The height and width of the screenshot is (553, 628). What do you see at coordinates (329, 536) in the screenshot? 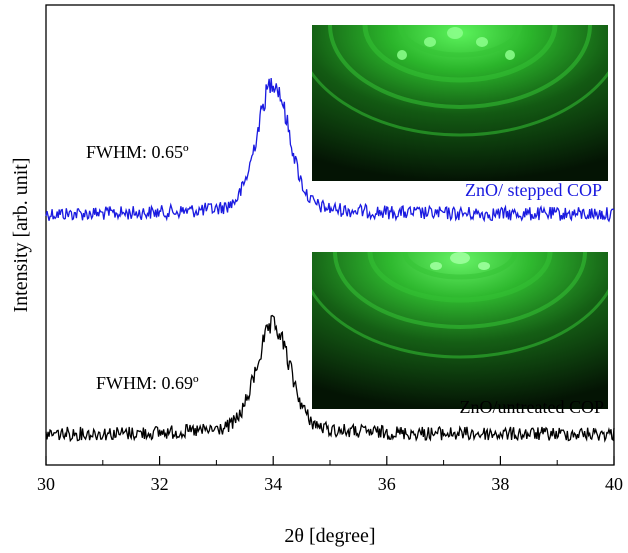
I see `x-axis-label: 2θ [degree]` at bounding box center [329, 536].